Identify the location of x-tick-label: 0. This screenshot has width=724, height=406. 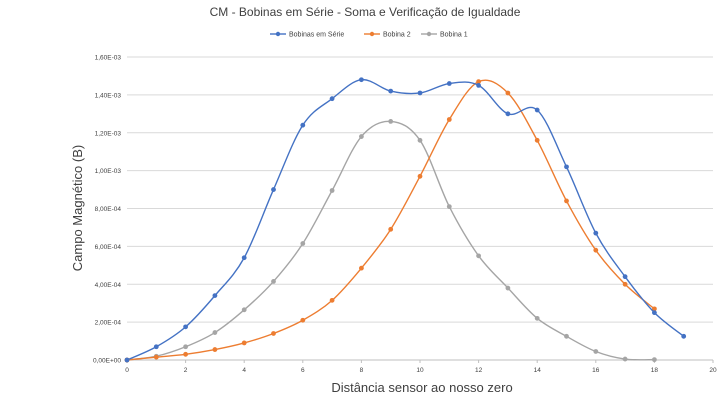
(127, 370).